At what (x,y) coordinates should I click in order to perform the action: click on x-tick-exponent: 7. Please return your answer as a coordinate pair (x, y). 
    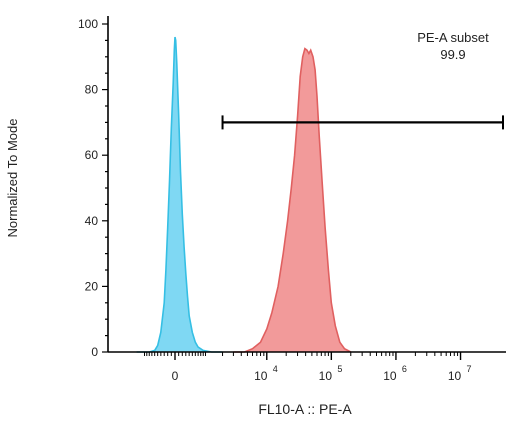
    Looking at the image, I should click on (469, 369).